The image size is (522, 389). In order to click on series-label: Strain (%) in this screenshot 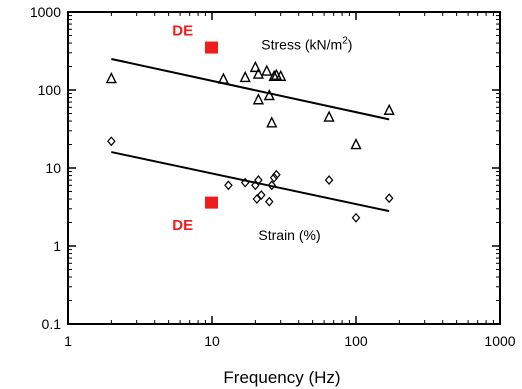, I will do `click(289, 235)`.